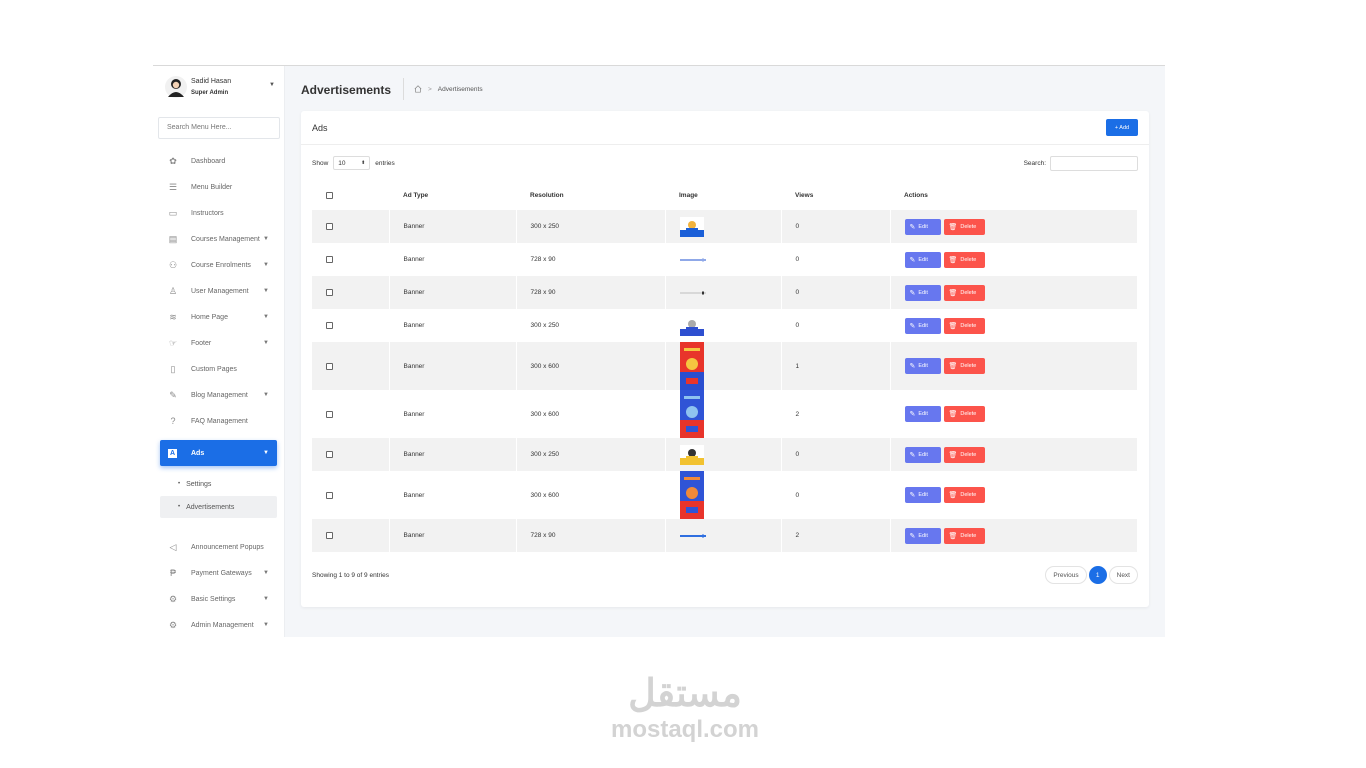 The height and width of the screenshot is (768, 1366). I want to click on sidebar-item-faq-management: ? FAQ Management, so click(218, 421).